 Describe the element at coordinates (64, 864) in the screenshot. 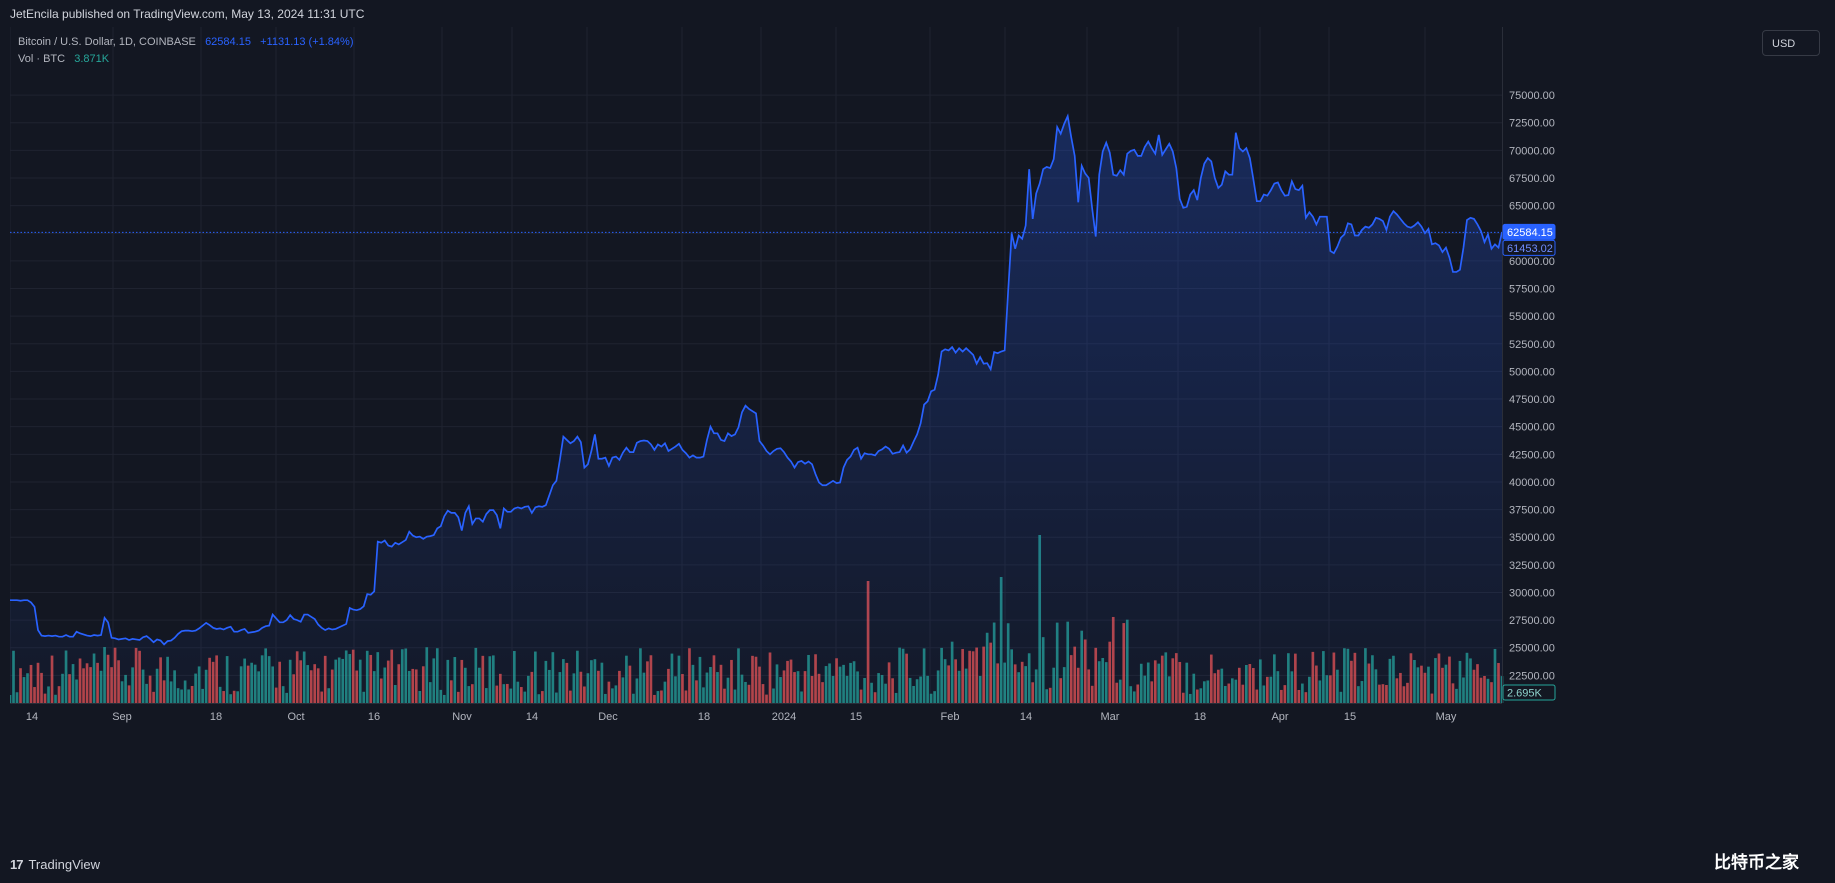

I see `tradingview-brand-text: TradingView` at that location.